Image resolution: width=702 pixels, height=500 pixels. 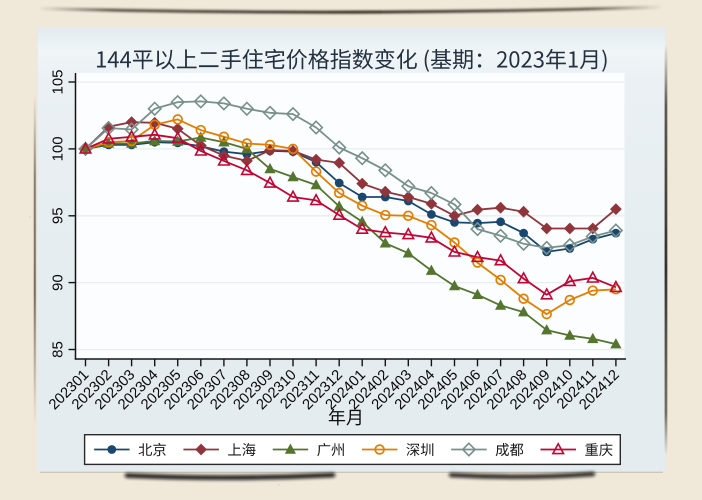 I want to click on svg-text: 90, so click(x=58, y=282).